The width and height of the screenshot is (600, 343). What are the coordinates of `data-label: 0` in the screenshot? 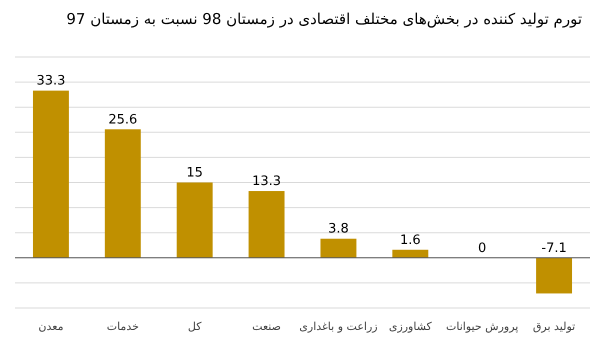 It's located at (482, 248).